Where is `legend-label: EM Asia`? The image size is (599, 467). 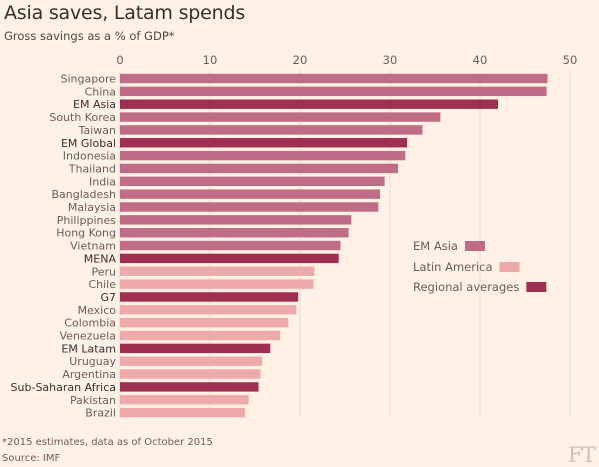 legend-label: EM Asia is located at coordinates (435, 246).